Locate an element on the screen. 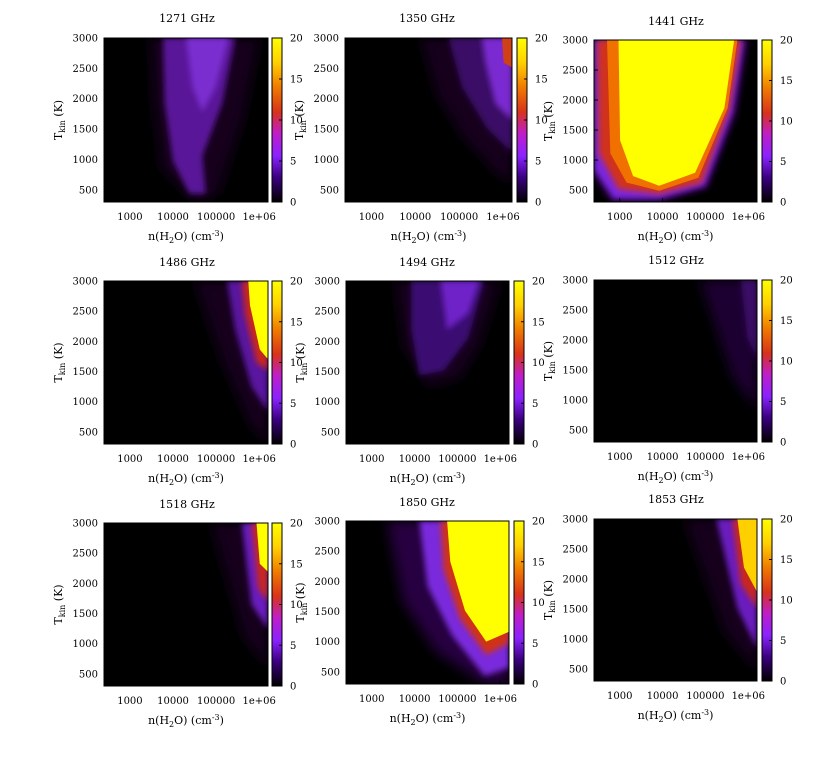 Image resolution: width=817 pixels, height=758 pixels. panel-title: 1512 GHz is located at coordinates (676, 260).